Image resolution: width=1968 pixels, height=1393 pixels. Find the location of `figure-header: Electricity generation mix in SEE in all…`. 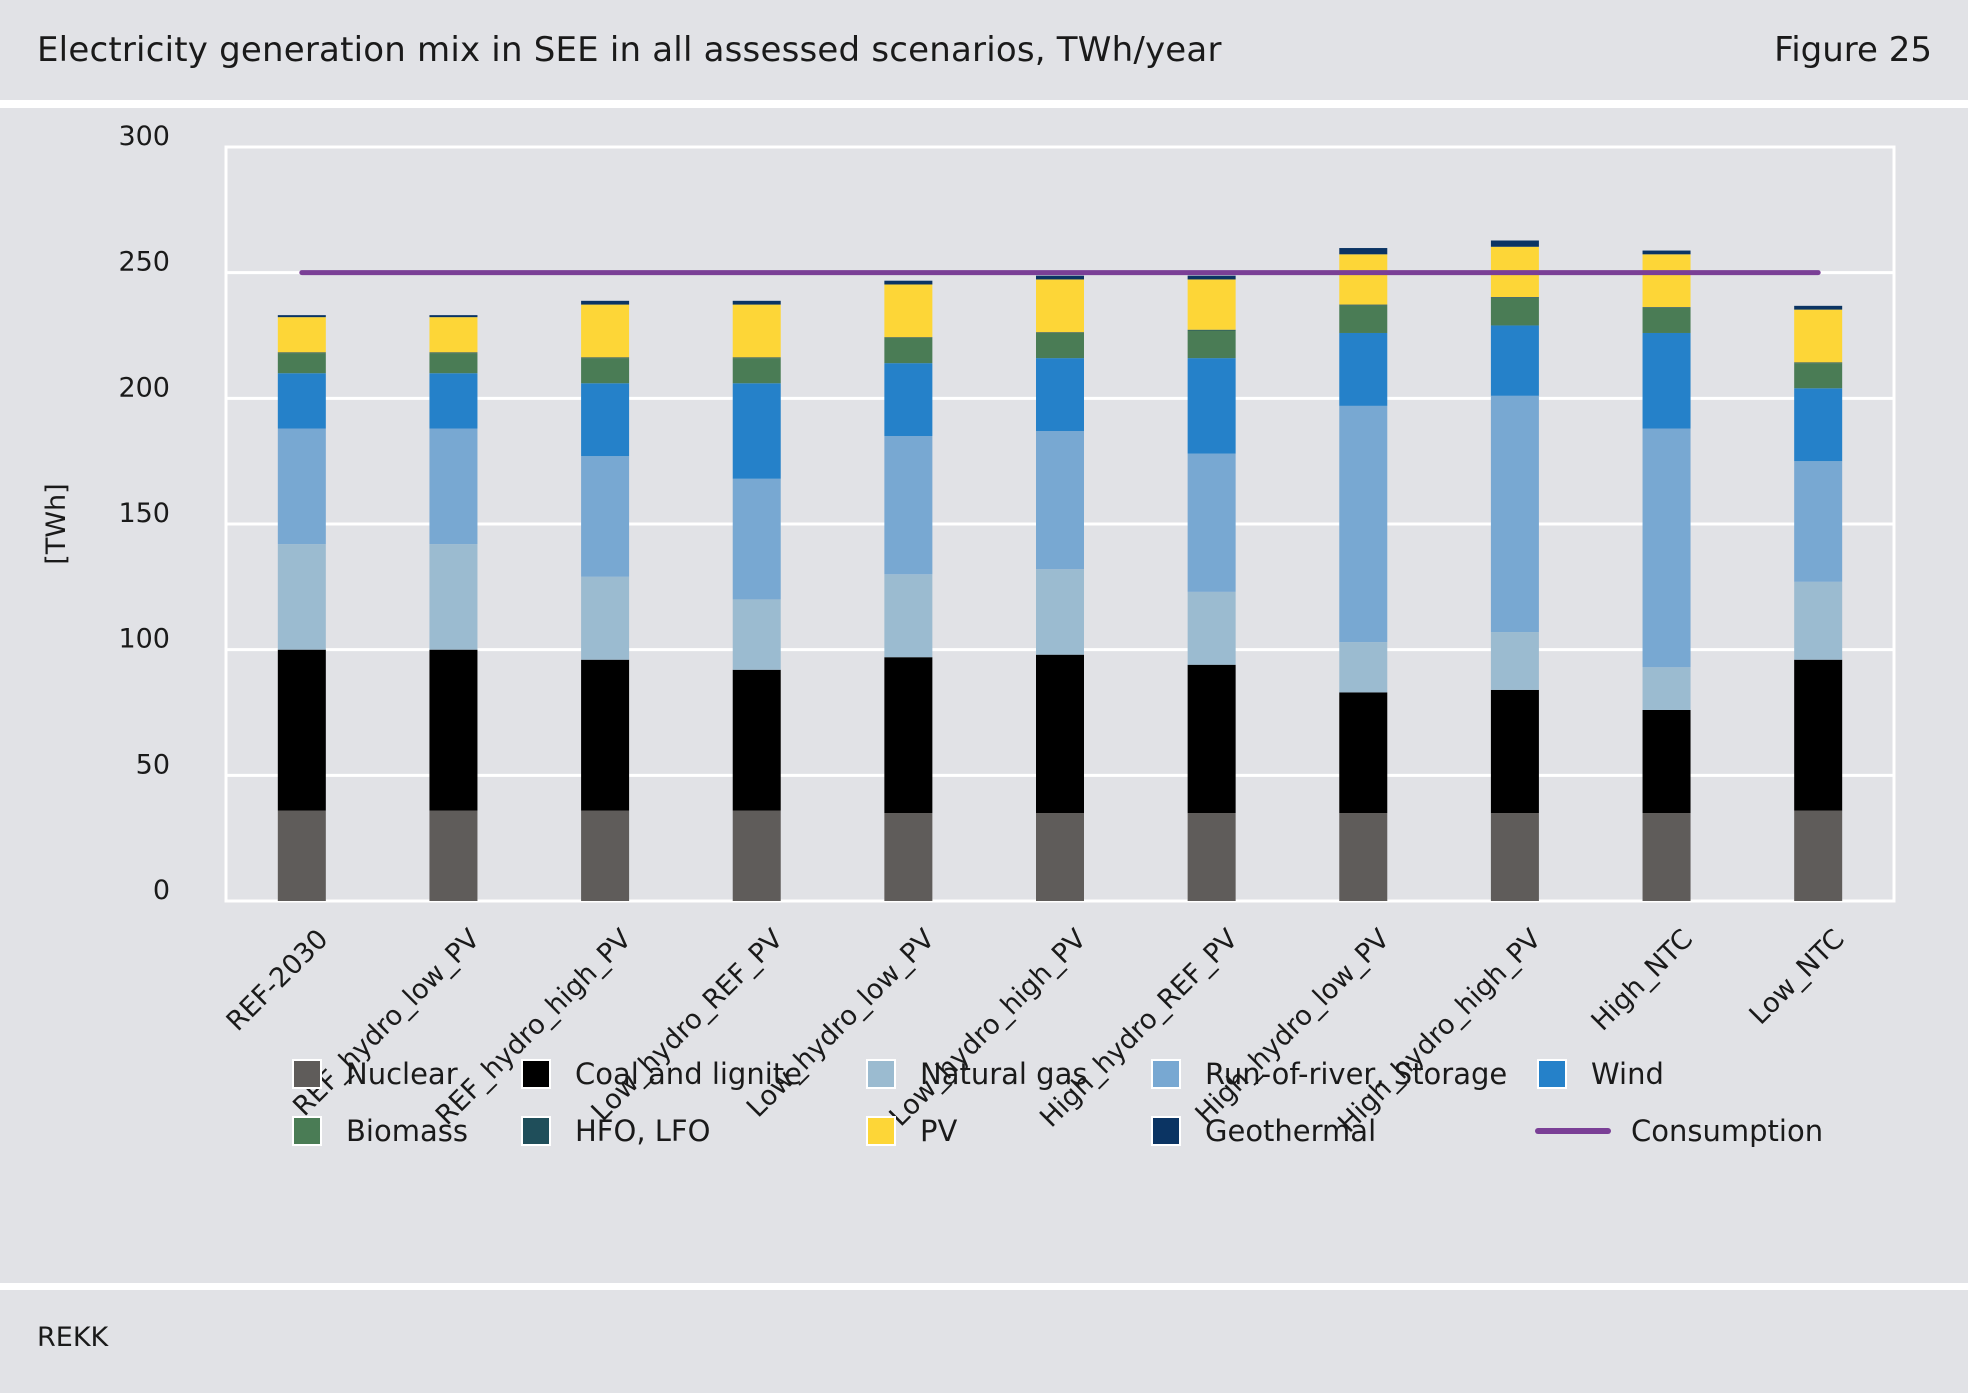

figure-header: Electricity generation mix in SEE in all… is located at coordinates (984, 50).